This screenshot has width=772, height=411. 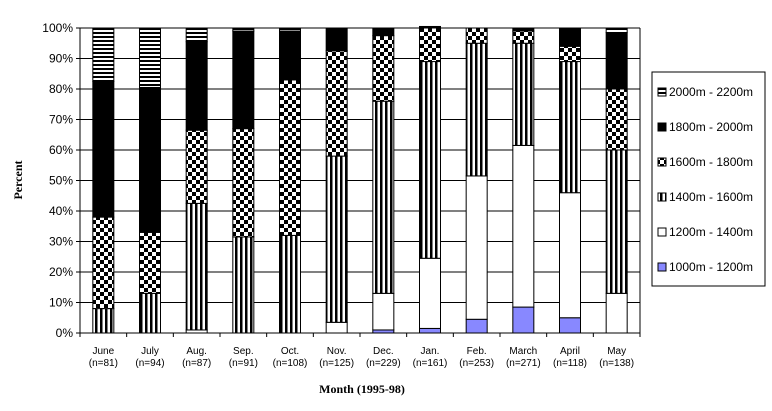 I want to click on x-tick-sample-size: (n=91), so click(x=243, y=363).